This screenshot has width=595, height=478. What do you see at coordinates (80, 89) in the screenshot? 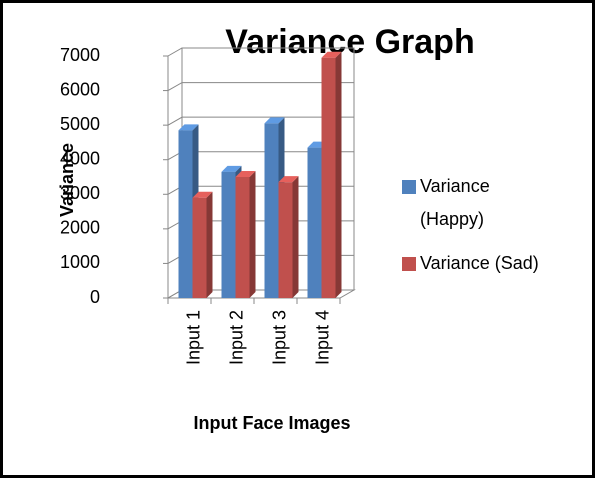
I see `y-tick-label: 6000` at bounding box center [80, 89].